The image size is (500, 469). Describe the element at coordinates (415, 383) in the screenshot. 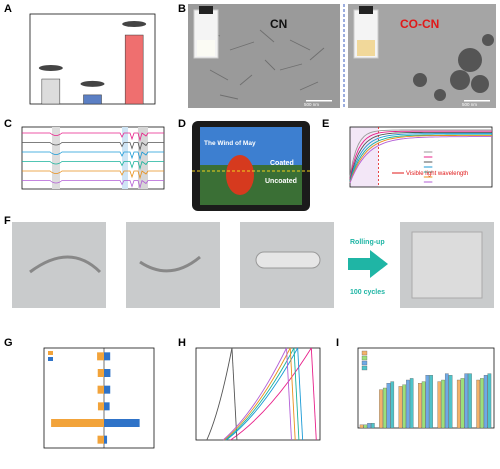

I see `chart-i: I` at that location.